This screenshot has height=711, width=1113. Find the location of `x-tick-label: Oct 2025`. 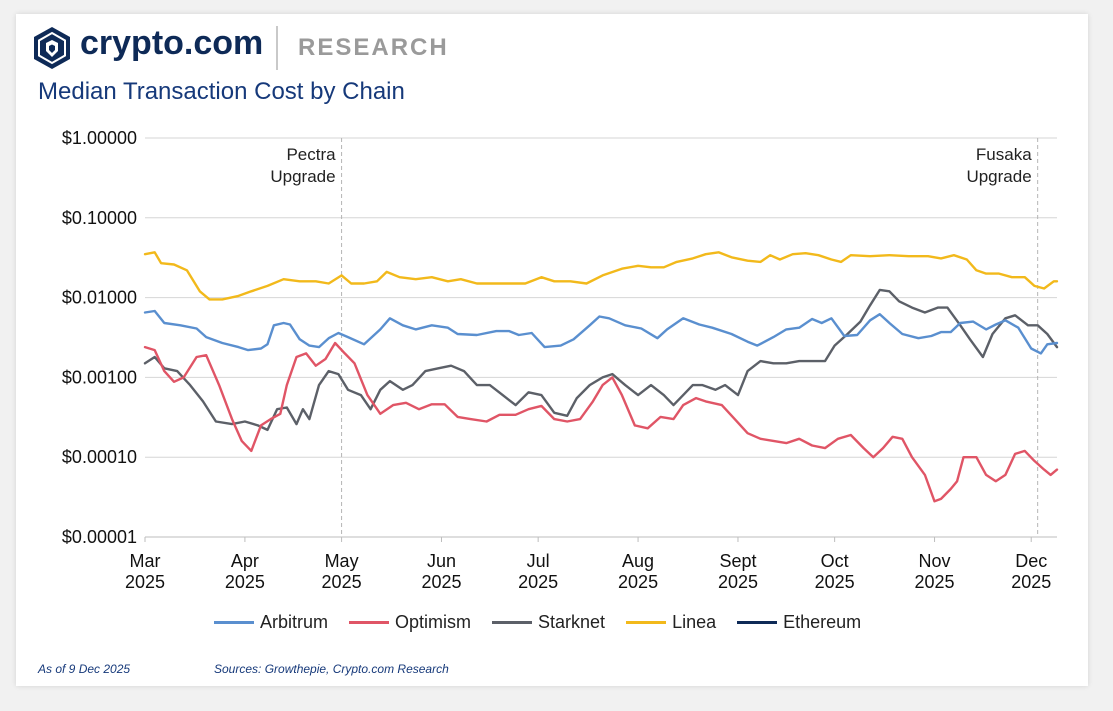

x-tick-label: Oct 2025 is located at coordinates (835, 571).